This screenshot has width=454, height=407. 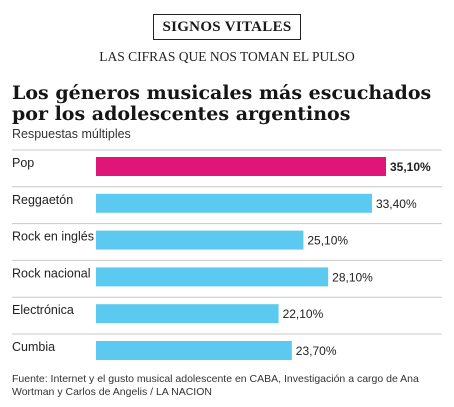 I want to click on category-label: Reggaetón, so click(x=42, y=200).